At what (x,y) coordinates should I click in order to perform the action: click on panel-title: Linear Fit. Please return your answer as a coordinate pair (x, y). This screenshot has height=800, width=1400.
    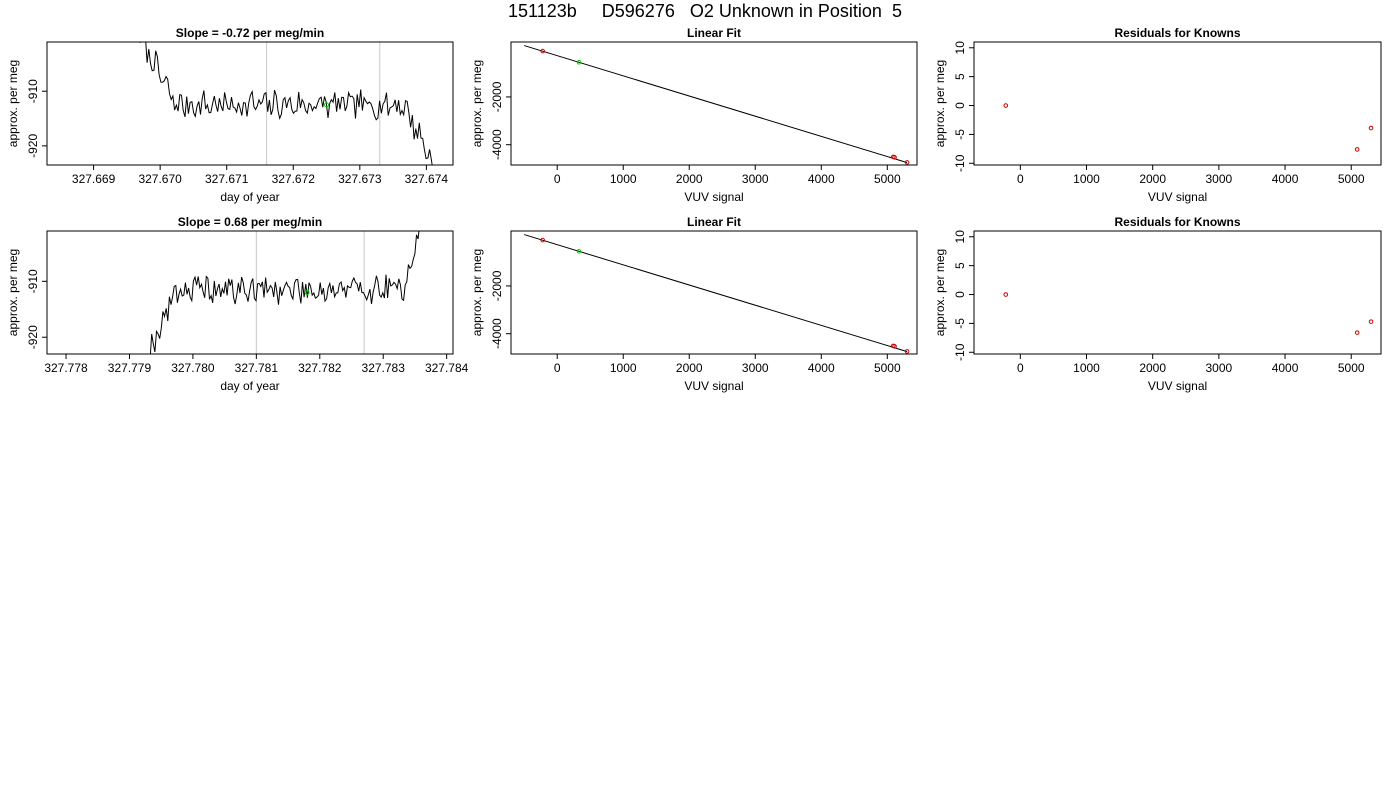
    Looking at the image, I should click on (714, 222).